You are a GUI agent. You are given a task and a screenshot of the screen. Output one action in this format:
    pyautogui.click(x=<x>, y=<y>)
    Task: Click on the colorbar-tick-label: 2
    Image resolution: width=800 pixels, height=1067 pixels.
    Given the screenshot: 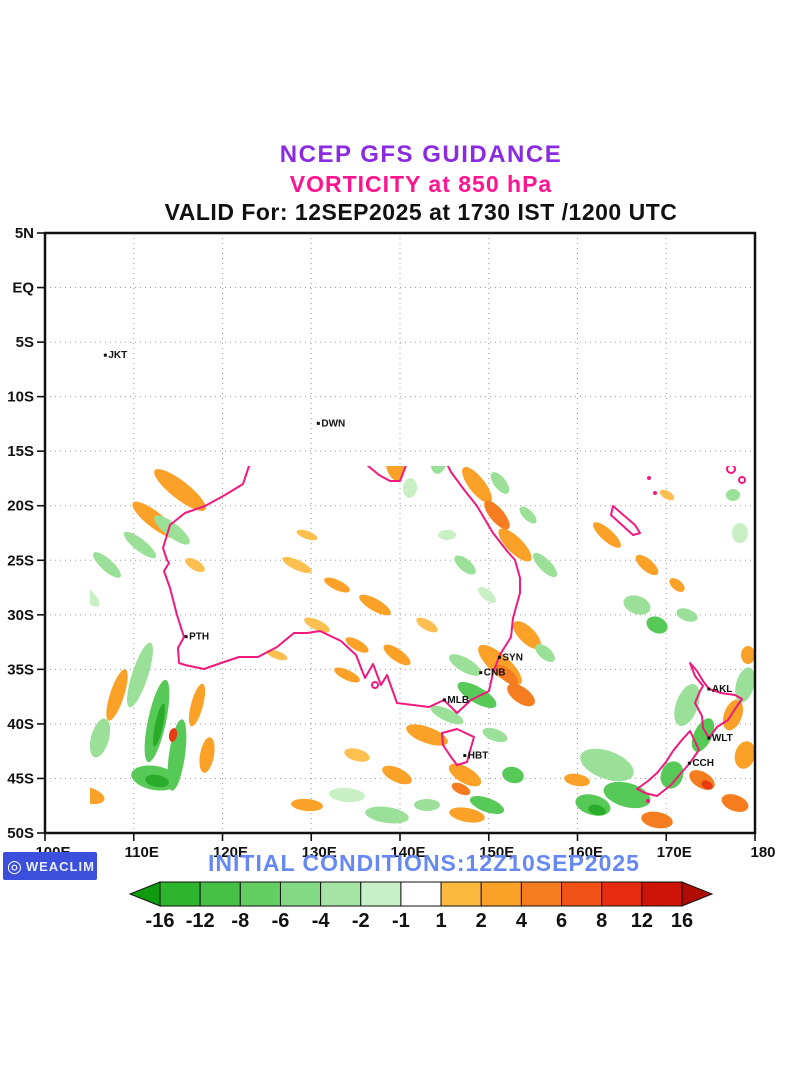 What is the action you would take?
    pyautogui.click(x=481, y=921)
    